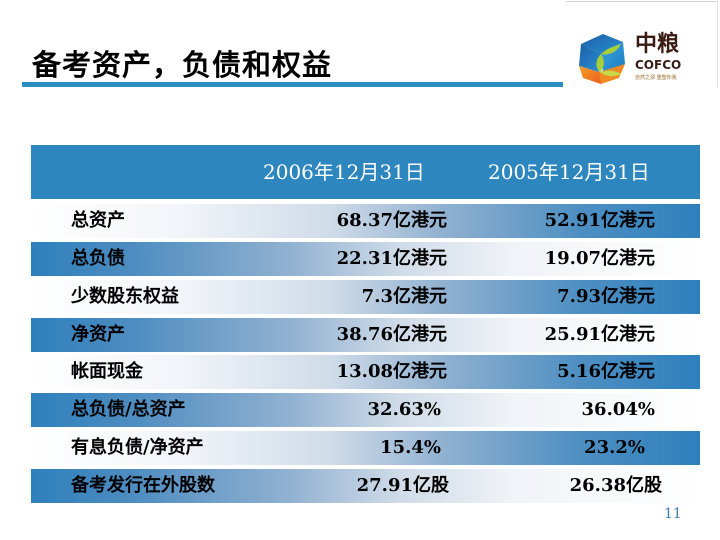  Describe the element at coordinates (365, 448) in the screenshot. I see `table-row: 有息负债/净资产 15.4% 23.2%` at that location.